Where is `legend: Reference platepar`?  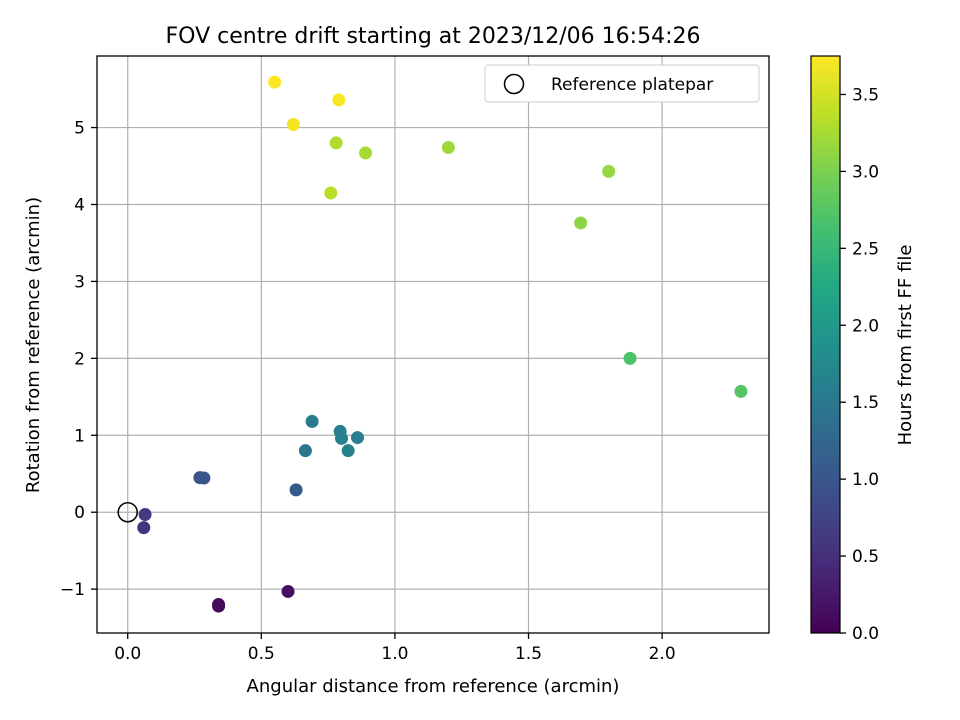 legend: Reference platepar is located at coordinates (622, 83).